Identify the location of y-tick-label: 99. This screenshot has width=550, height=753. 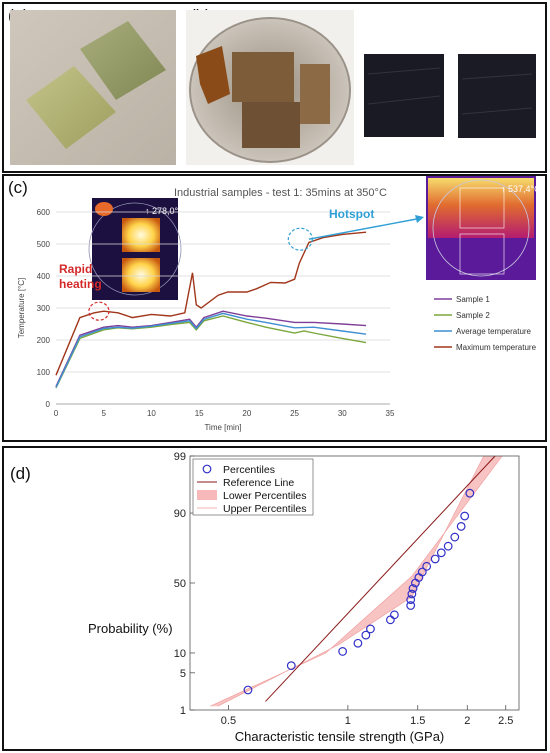
(180, 457).